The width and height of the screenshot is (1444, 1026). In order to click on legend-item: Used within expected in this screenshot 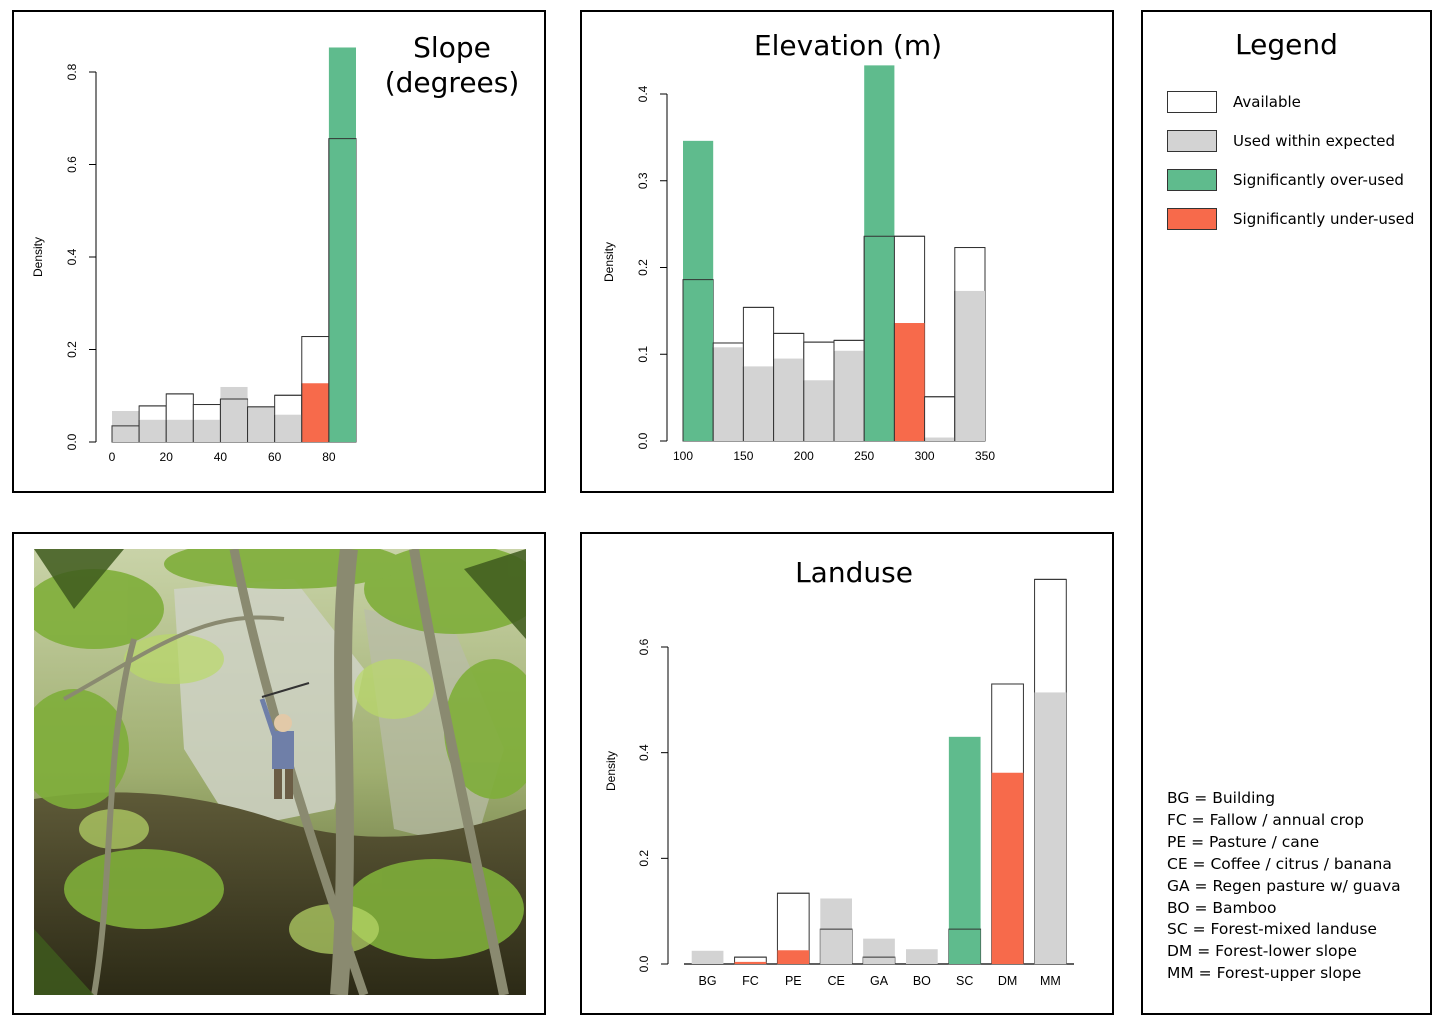, I will do `click(1281, 141)`.